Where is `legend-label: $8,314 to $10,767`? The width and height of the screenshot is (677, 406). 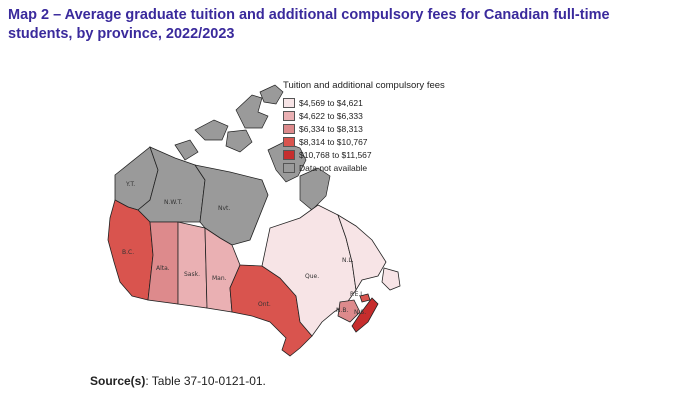
legend-label: $8,314 to $10,767 is located at coordinates (333, 141).